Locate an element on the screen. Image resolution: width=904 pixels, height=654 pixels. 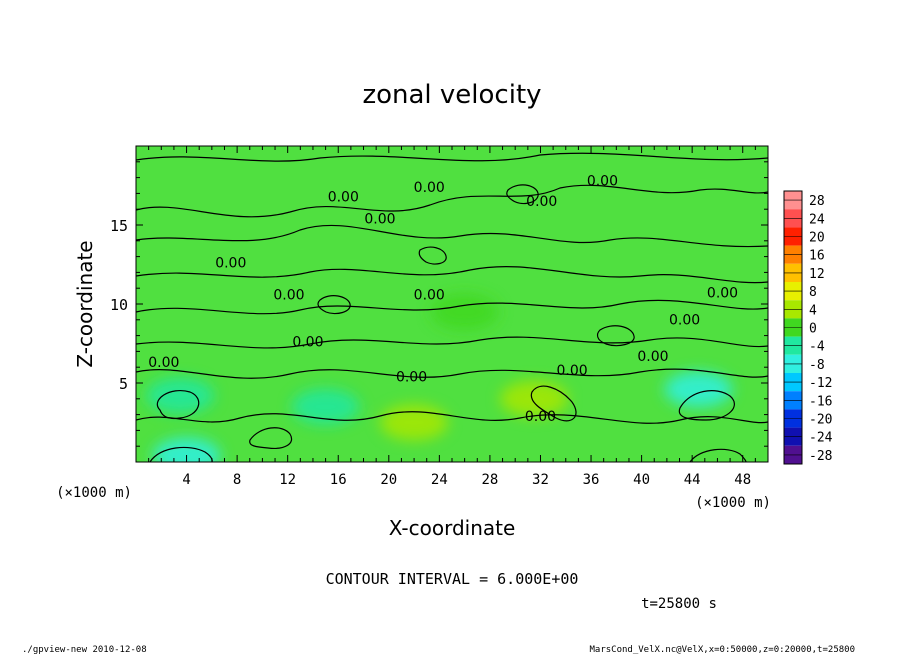
colorbar-label: -24 is located at coordinates (821, 438).